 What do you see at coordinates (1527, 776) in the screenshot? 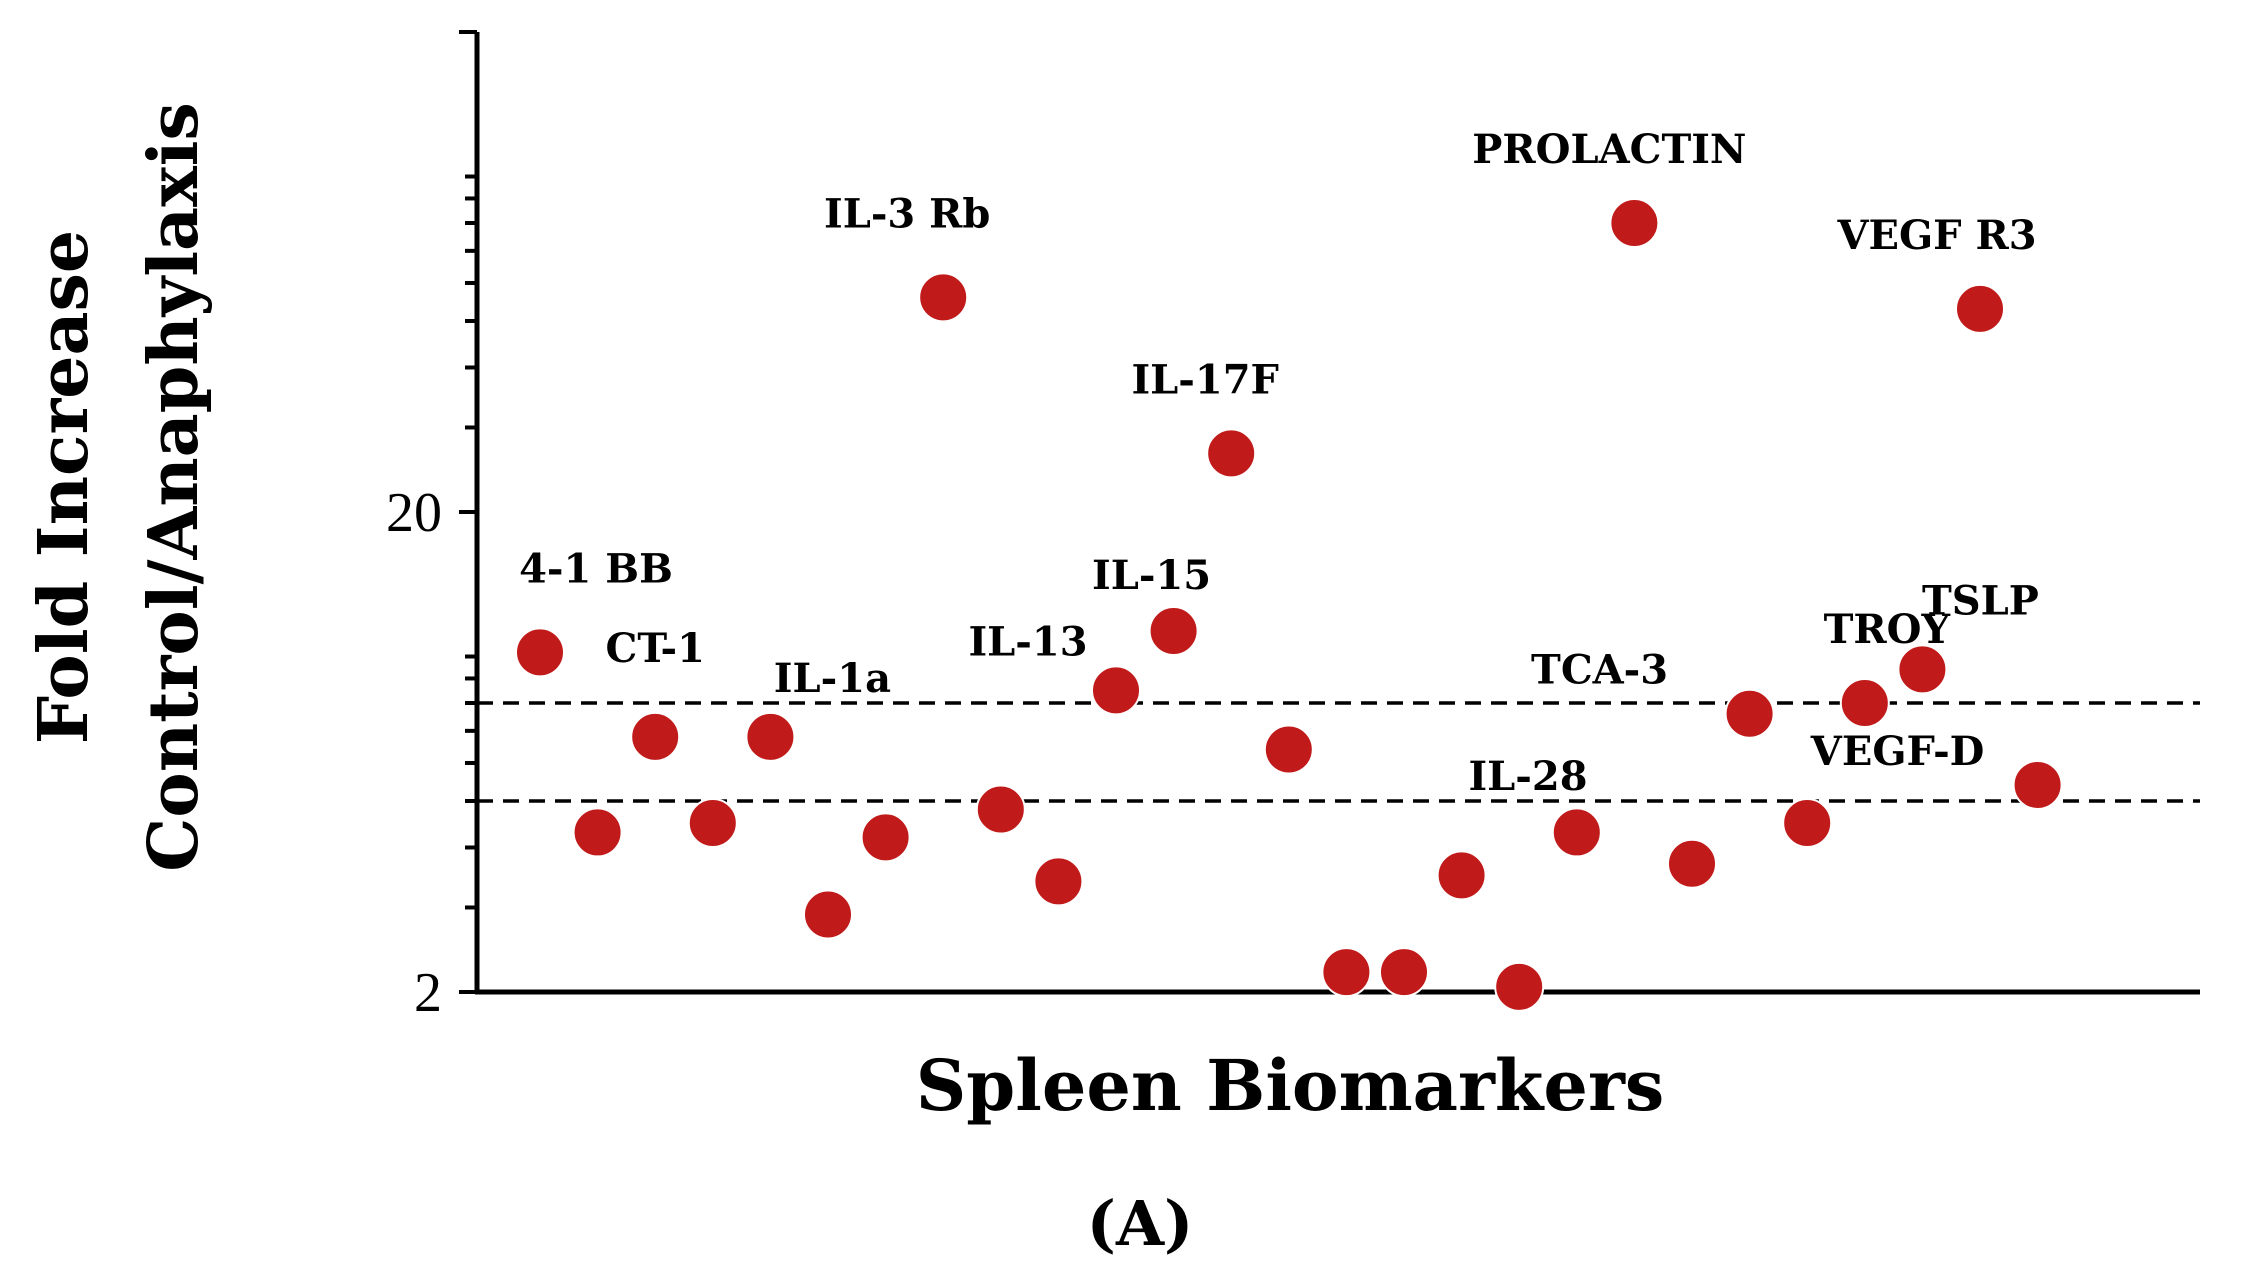
I see `point-label: IL-28` at bounding box center [1527, 776].